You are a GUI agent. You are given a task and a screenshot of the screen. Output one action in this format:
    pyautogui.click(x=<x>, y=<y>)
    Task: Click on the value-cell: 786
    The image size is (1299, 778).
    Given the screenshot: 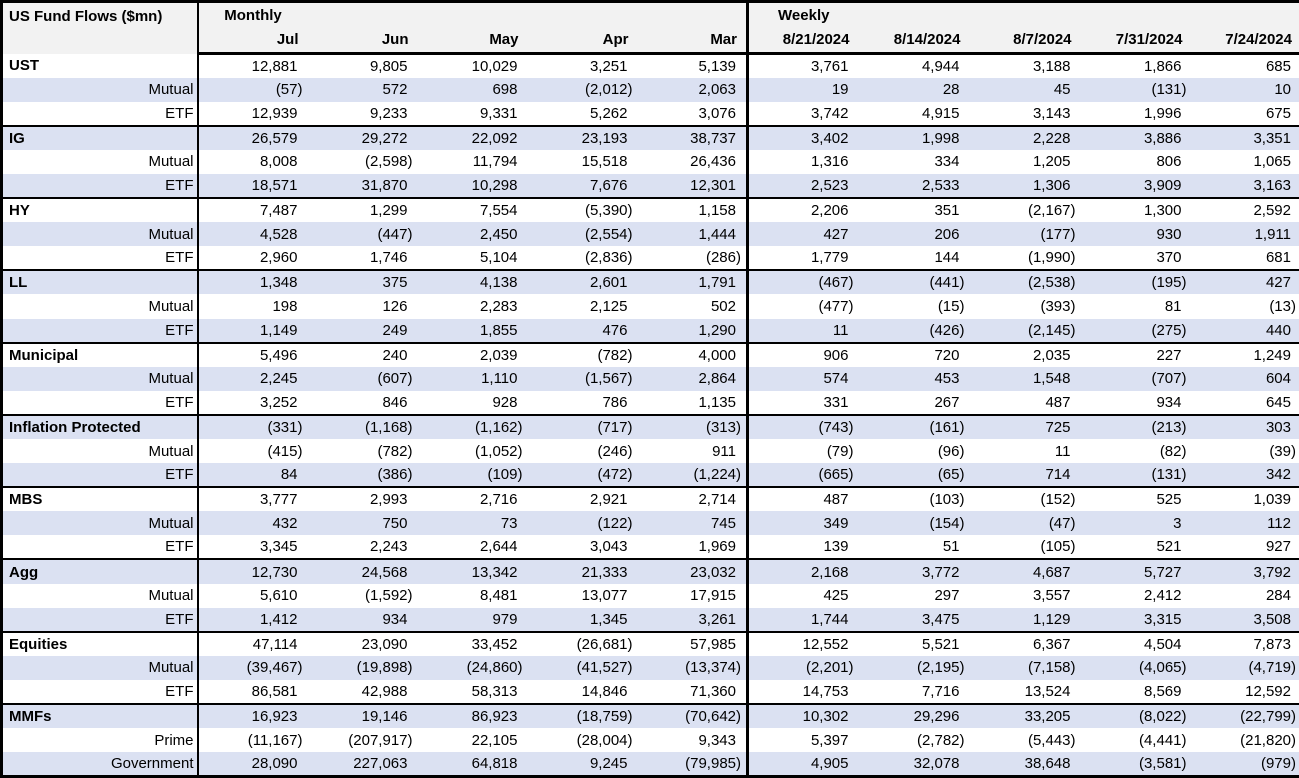 What is the action you would take?
    pyautogui.click(x=582, y=402)
    